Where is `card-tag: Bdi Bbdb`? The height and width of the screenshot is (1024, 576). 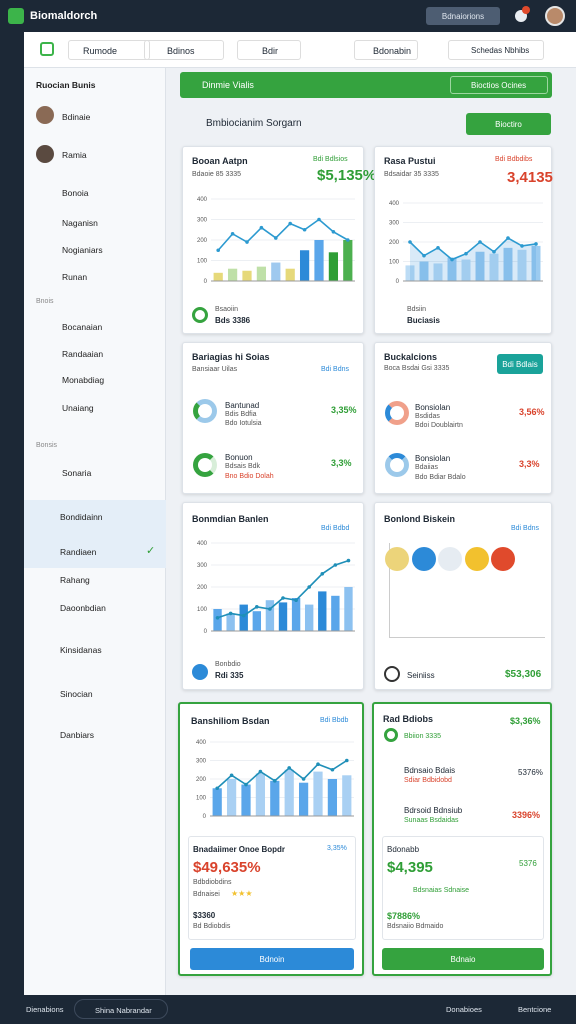 card-tag: Bdi Bbdb is located at coordinates (334, 720).